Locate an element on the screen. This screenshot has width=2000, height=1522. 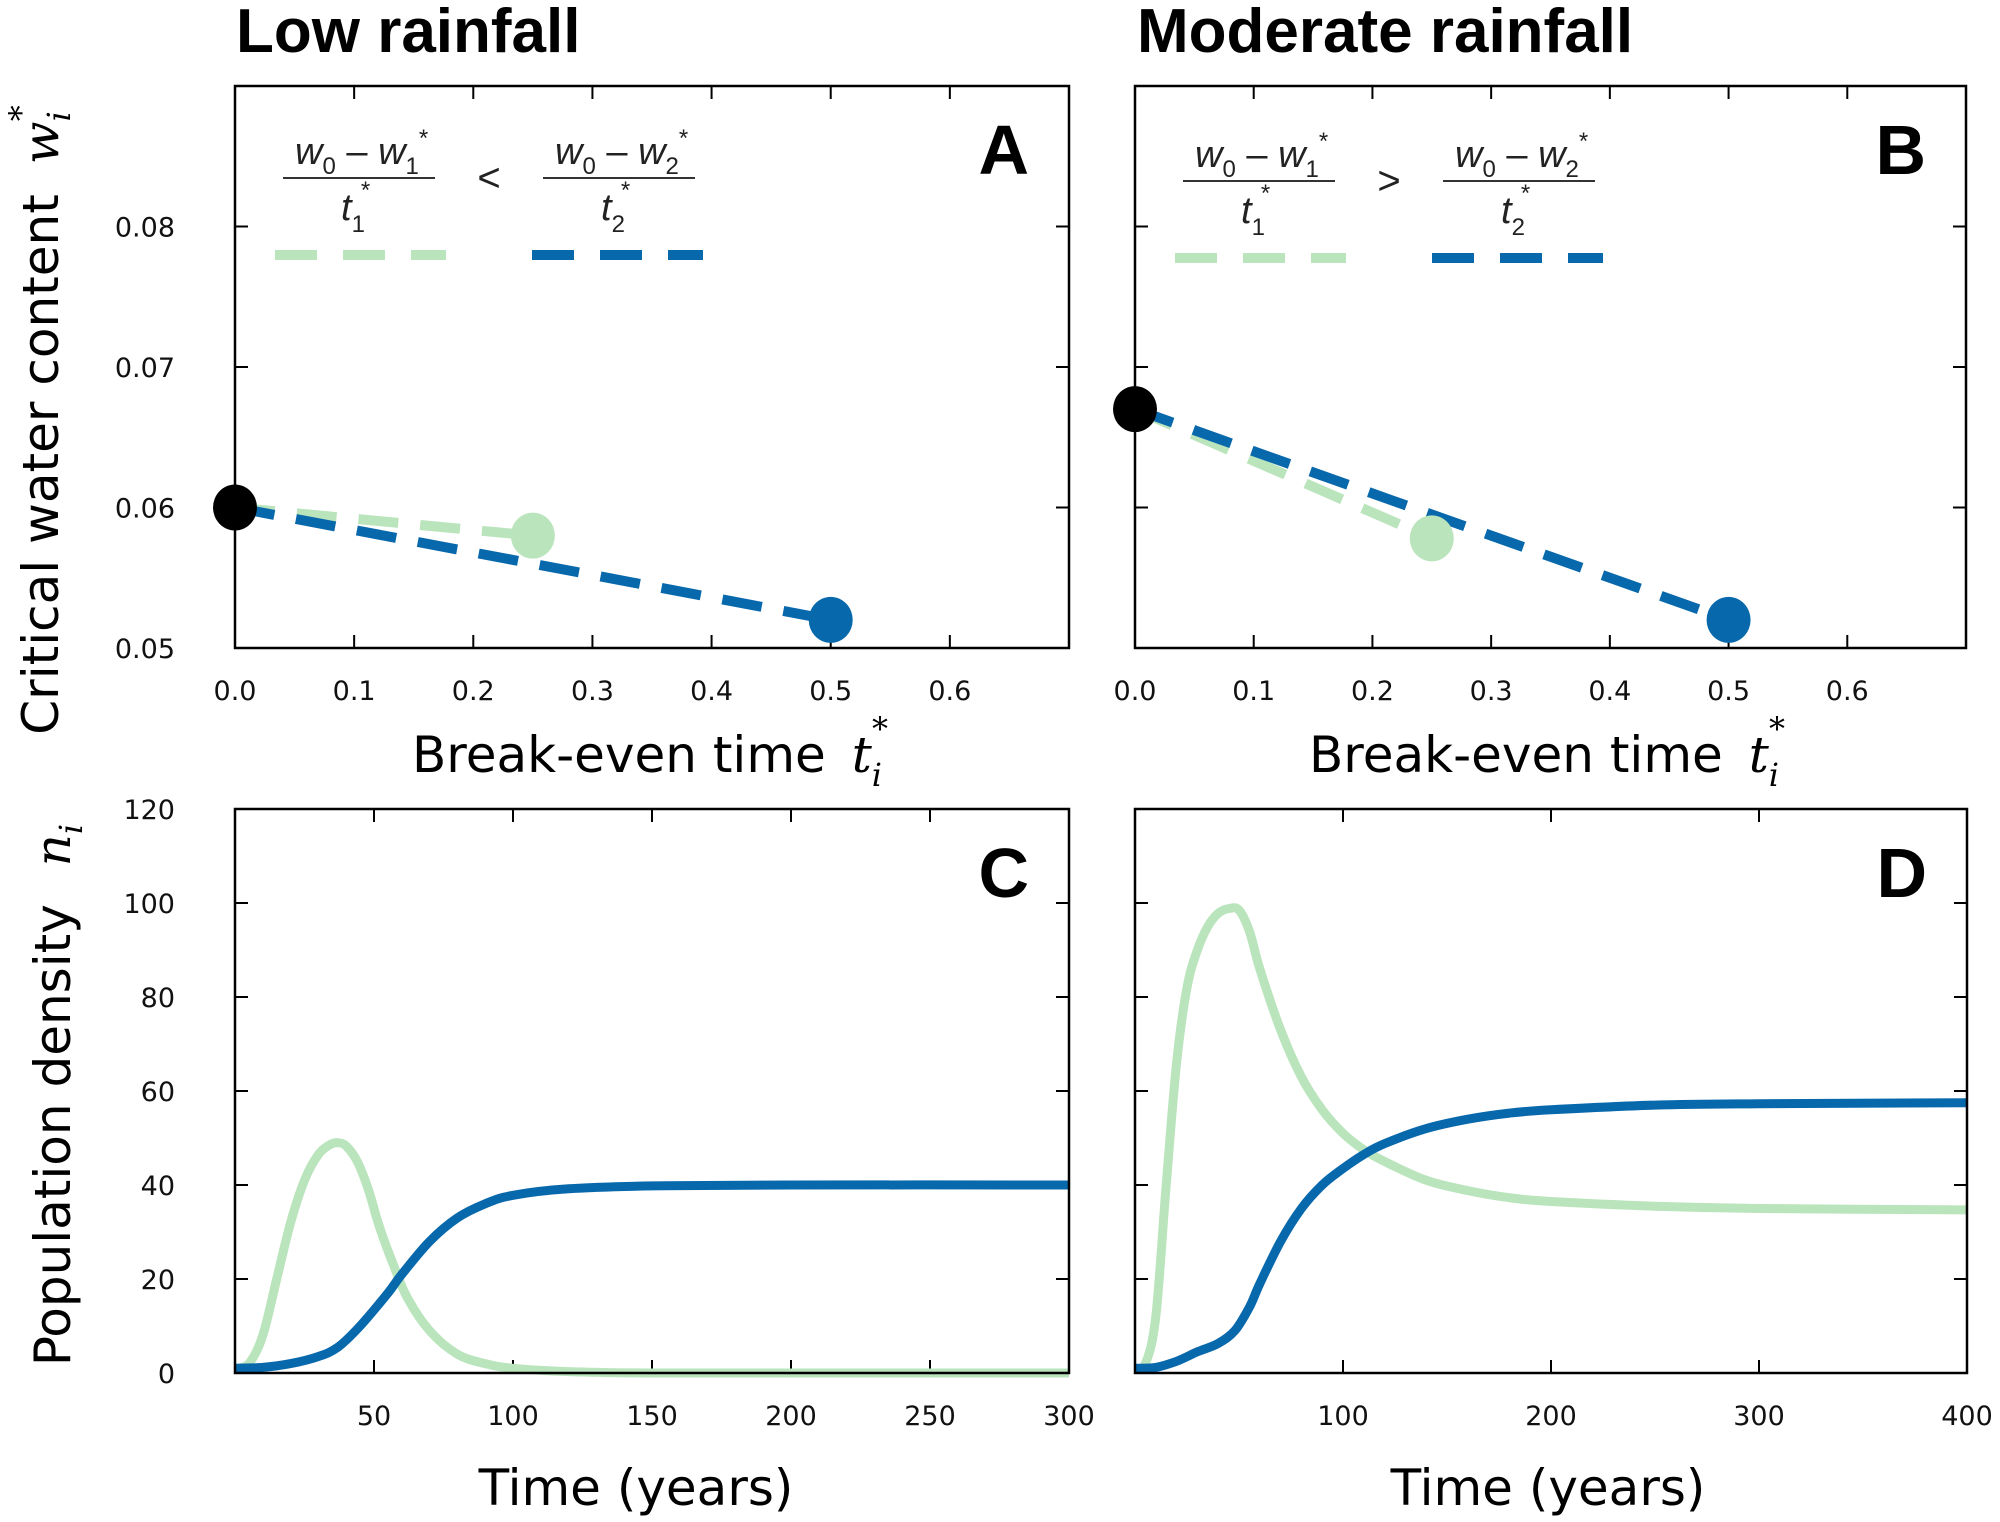
x-tick-label: 100 is located at coordinates (513, 1416).